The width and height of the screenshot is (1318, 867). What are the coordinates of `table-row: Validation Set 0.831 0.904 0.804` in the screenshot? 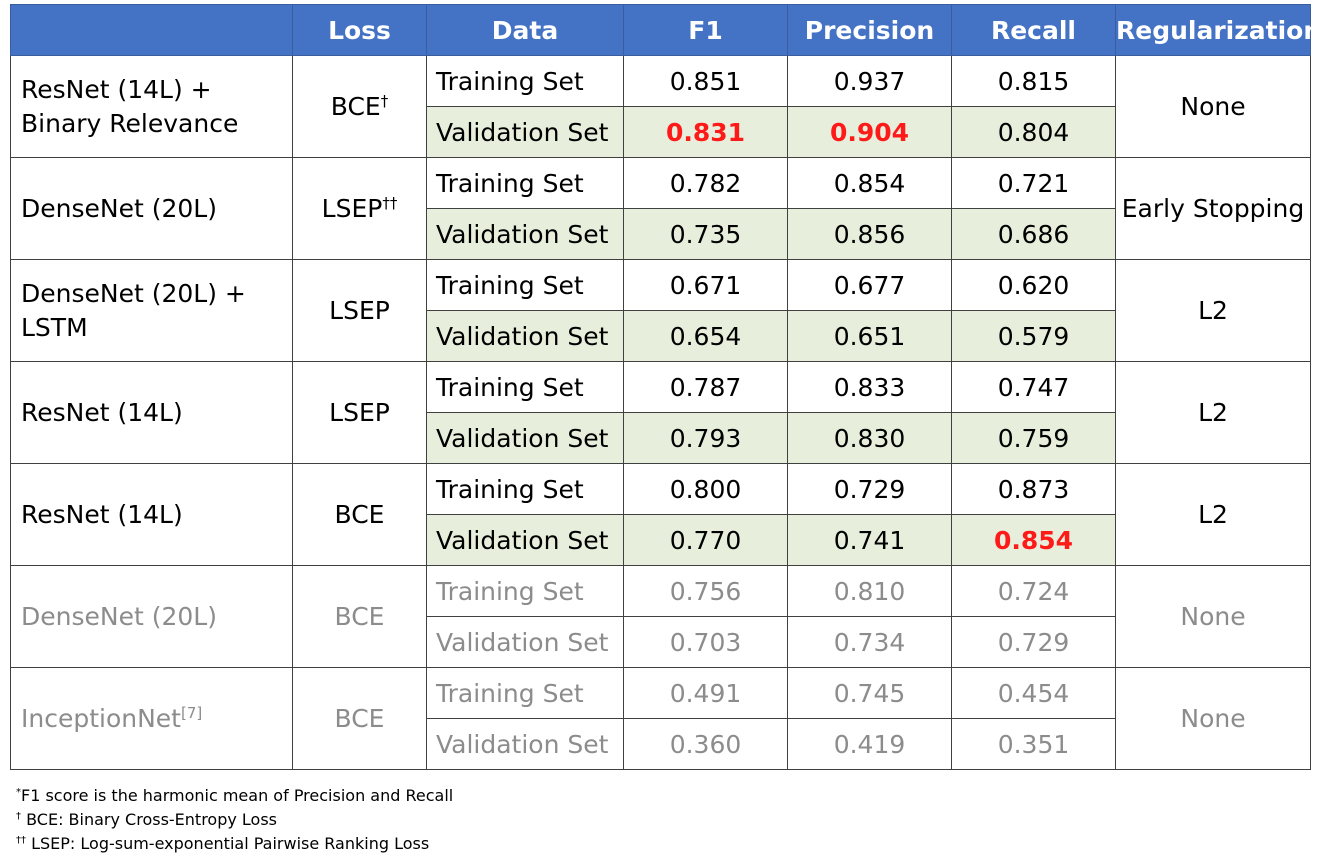 It's located at (661, 132).